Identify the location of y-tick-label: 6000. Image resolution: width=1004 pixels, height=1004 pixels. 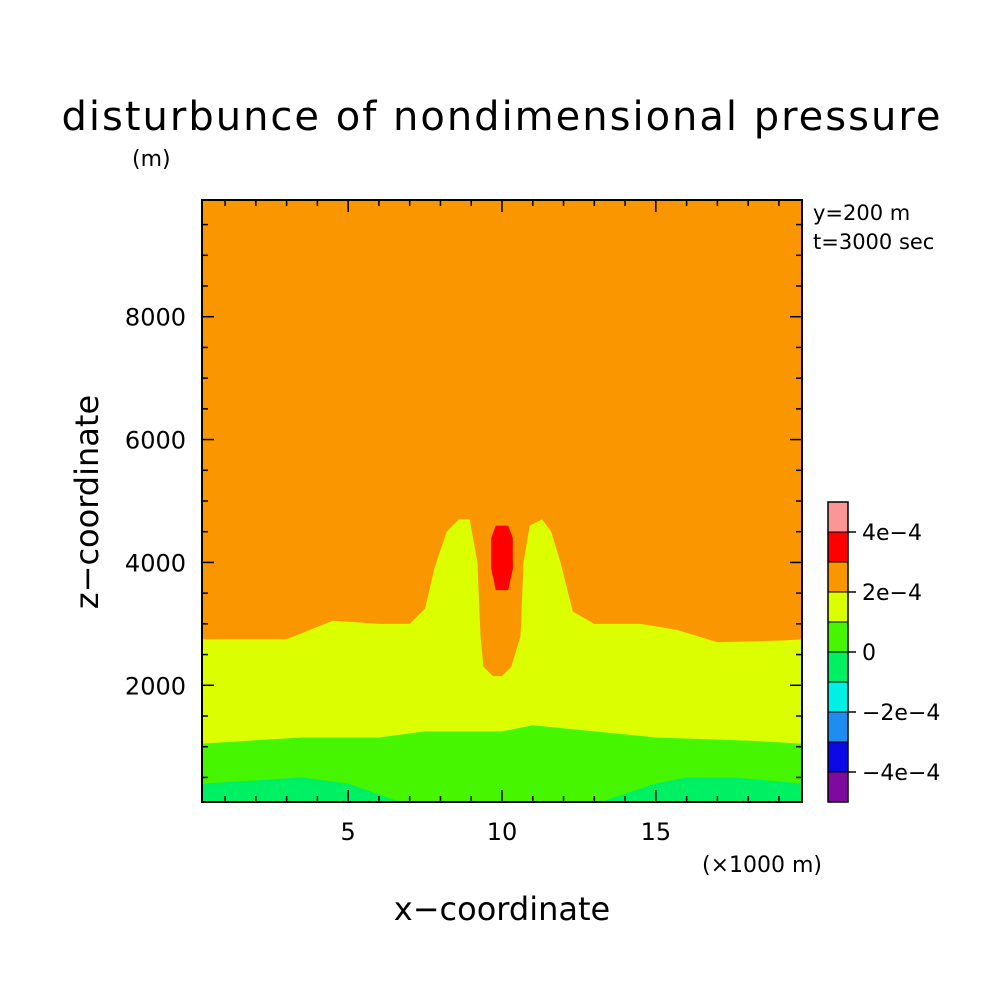
(155, 441).